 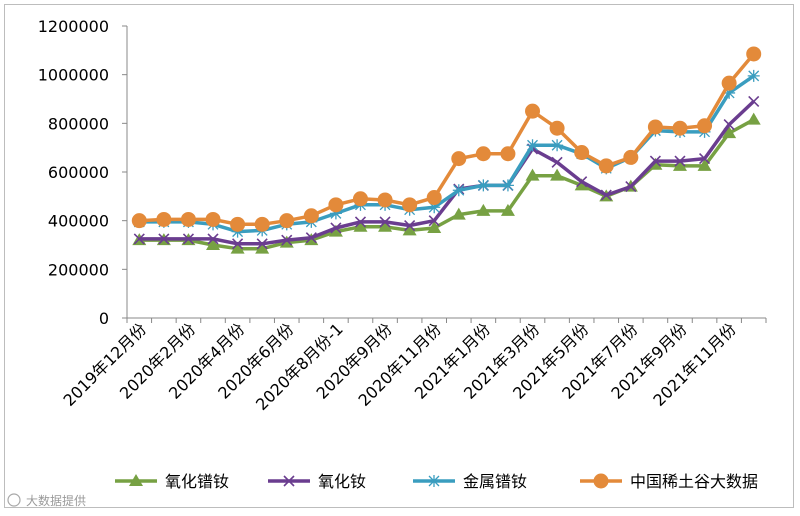 What do you see at coordinates (694, 481) in the screenshot?
I see `legend-label: 中国稀土谷大数据` at bounding box center [694, 481].